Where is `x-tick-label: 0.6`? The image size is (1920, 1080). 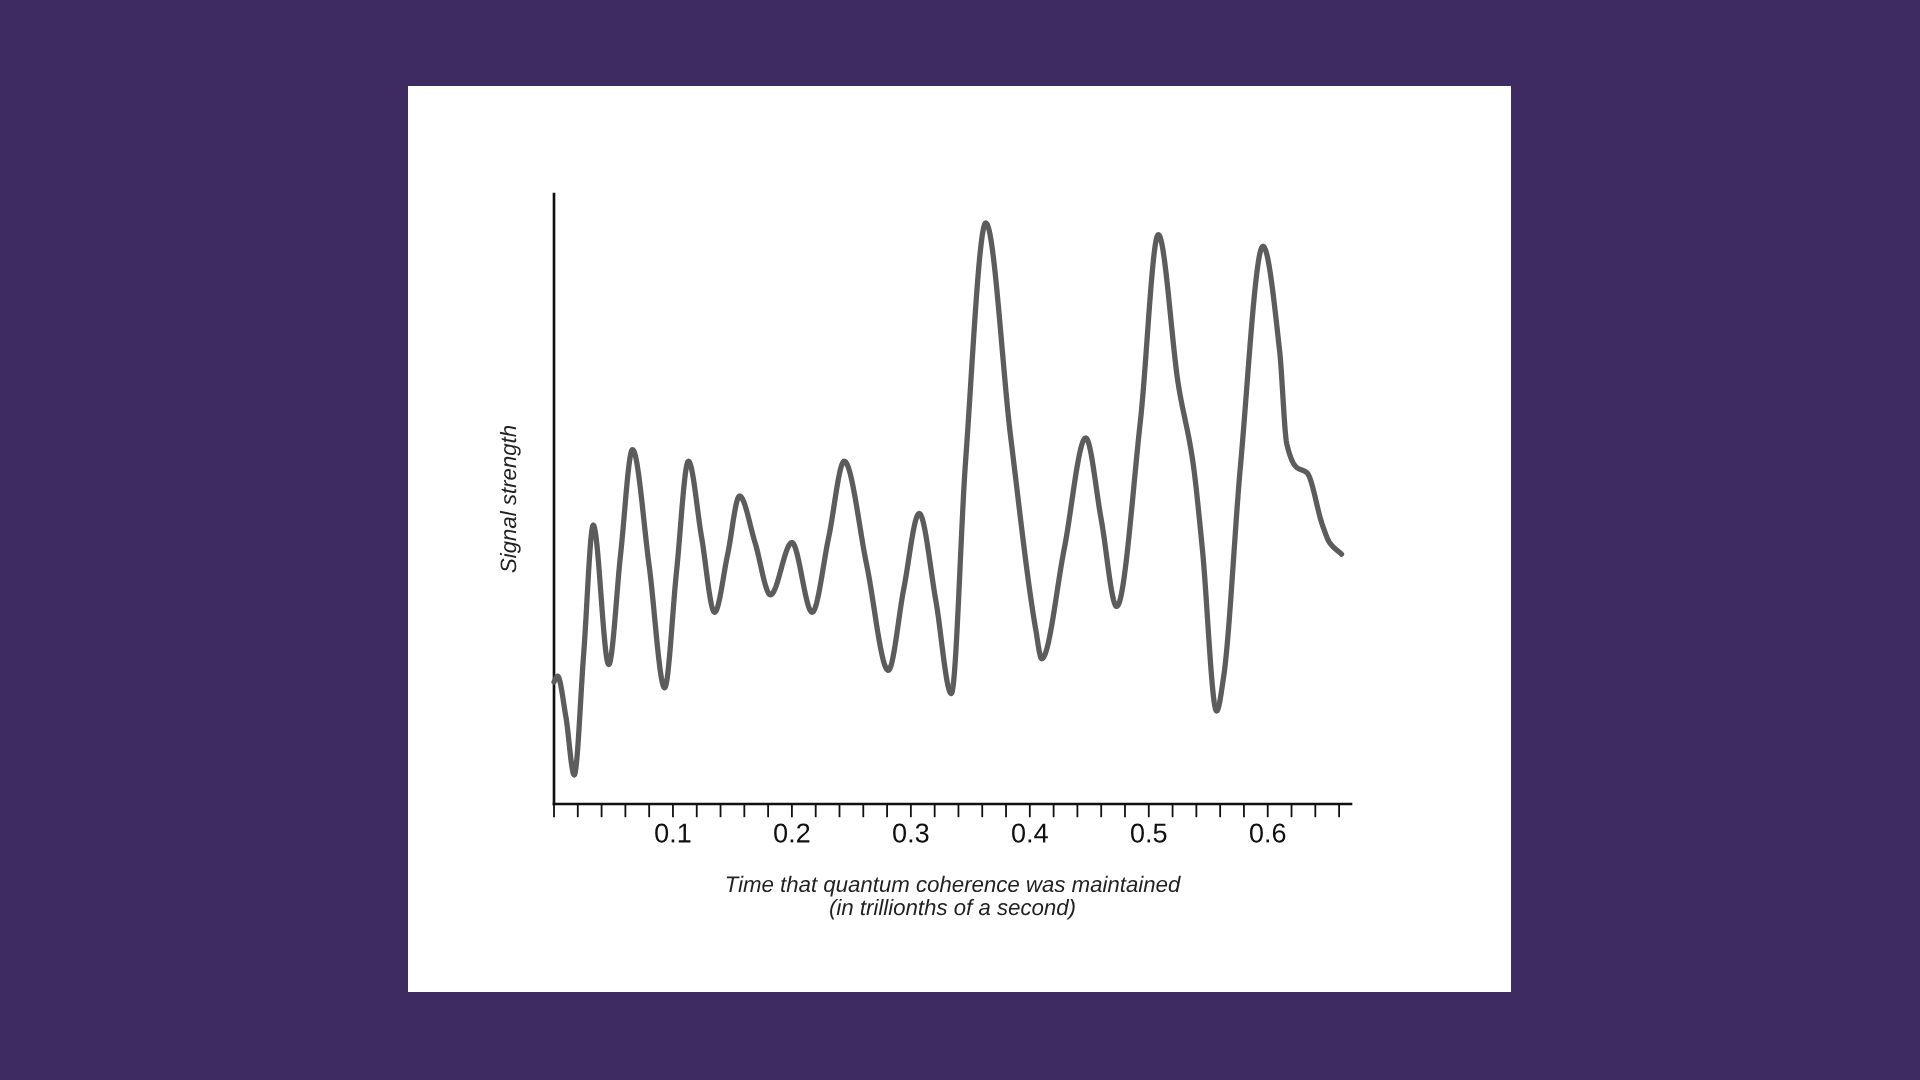
x-tick-label: 0.6 is located at coordinates (1267, 833).